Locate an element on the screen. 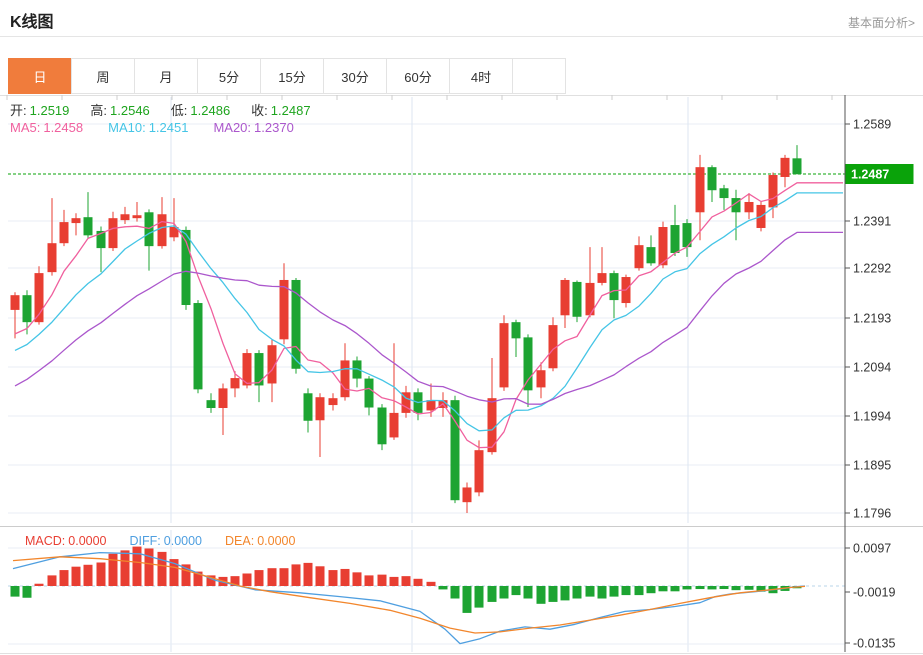 The image size is (923, 655). legend-value: 1.2487 is located at coordinates (290, 110).